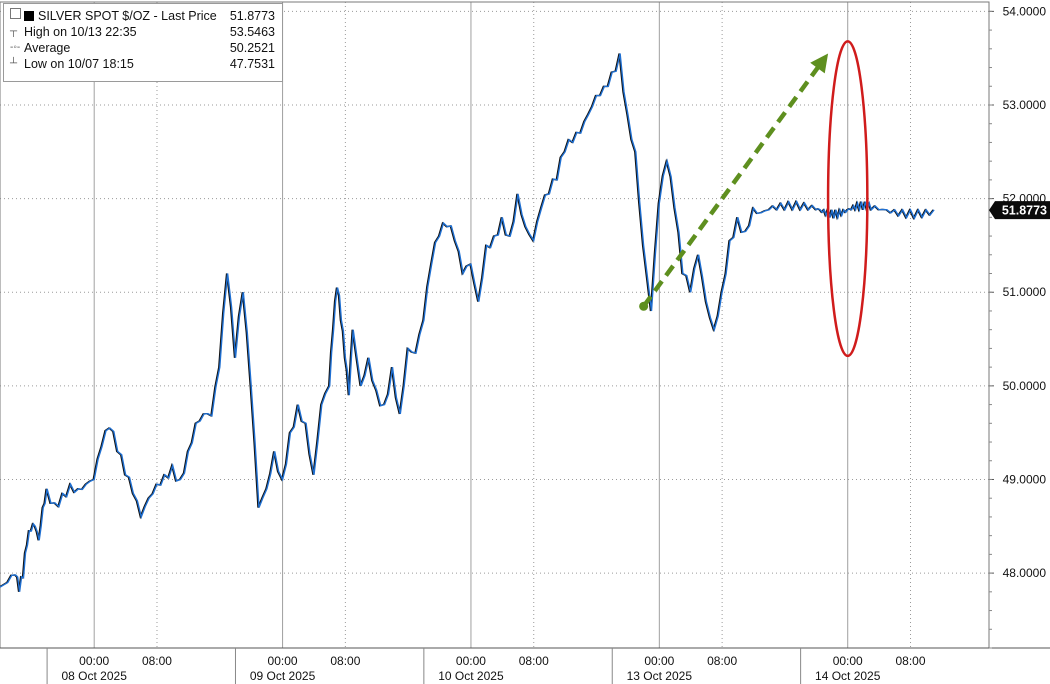 Image resolution: width=1050 pixels, height=684 pixels. Describe the element at coordinates (660, 676) in the screenshot. I see `x-tick-date-label: 13 Oct 2025` at that location.